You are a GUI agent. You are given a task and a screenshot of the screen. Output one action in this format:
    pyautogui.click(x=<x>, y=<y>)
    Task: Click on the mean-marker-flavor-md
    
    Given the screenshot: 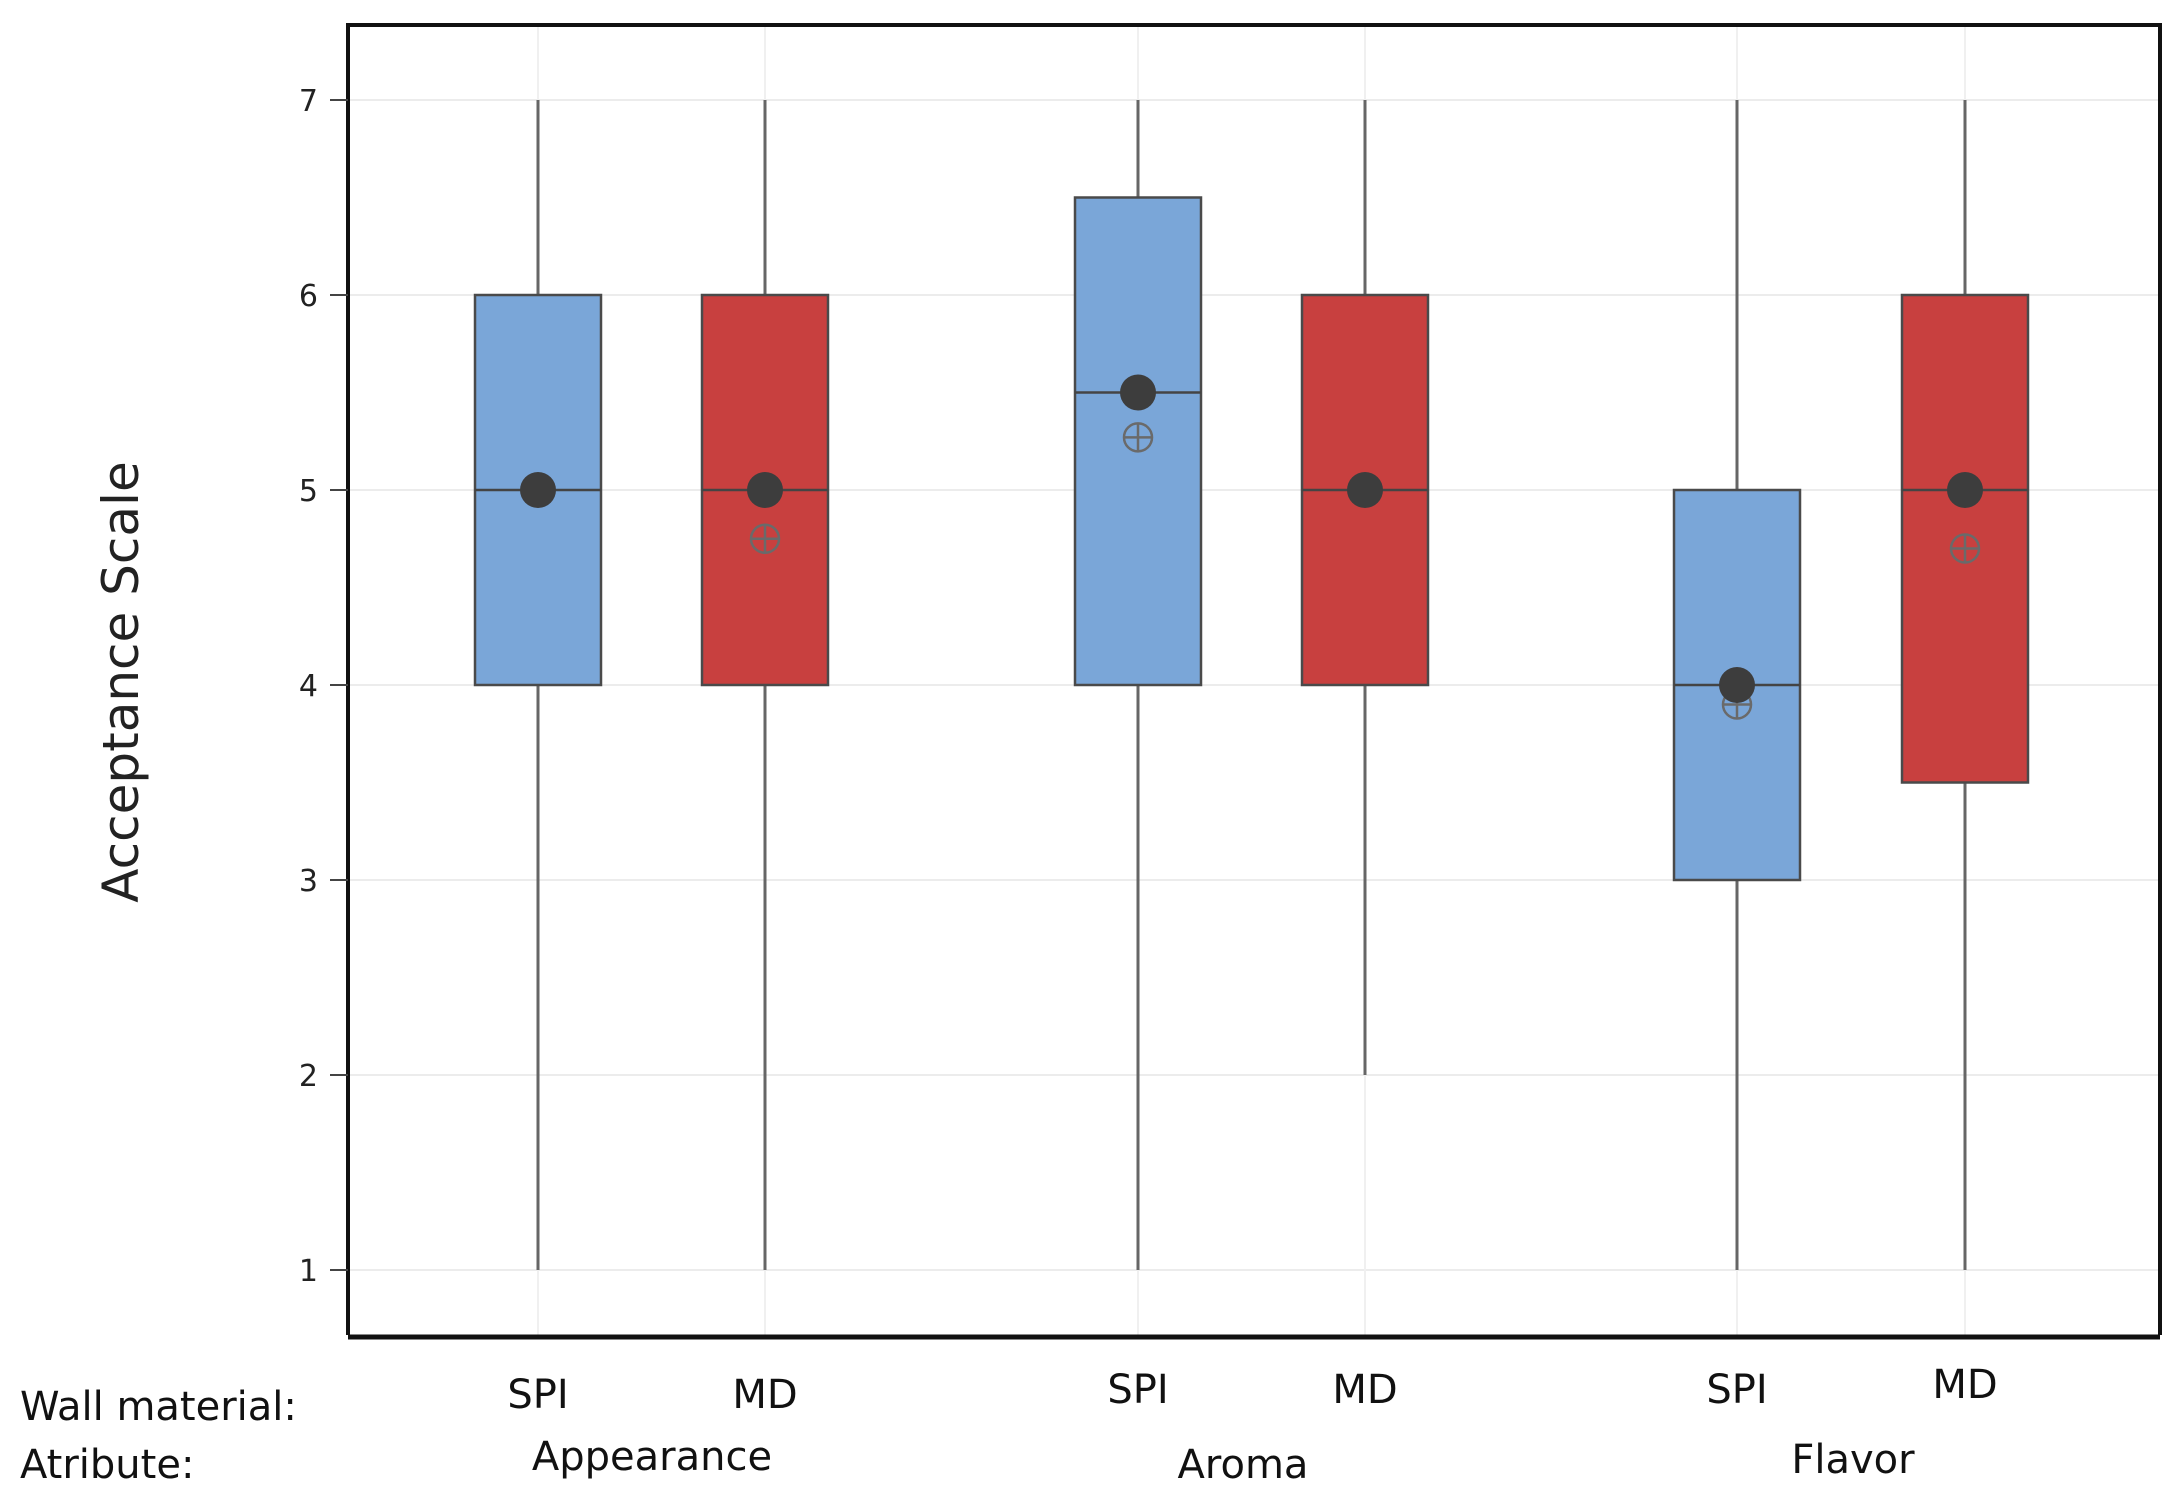 What is the action you would take?
    pyautogui.click(x=1965, y=548)
    